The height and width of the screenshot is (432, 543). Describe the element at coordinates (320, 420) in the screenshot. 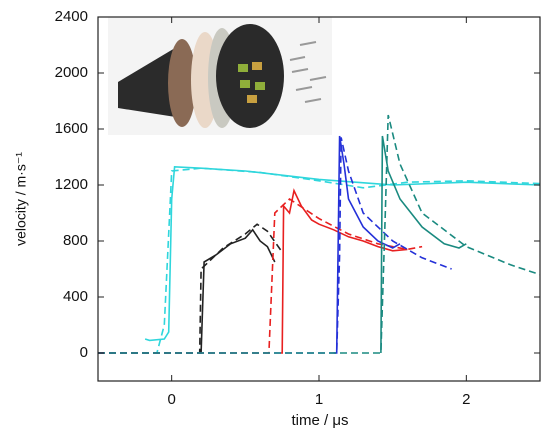

I see `x-axis-label: time / μs` at that location.